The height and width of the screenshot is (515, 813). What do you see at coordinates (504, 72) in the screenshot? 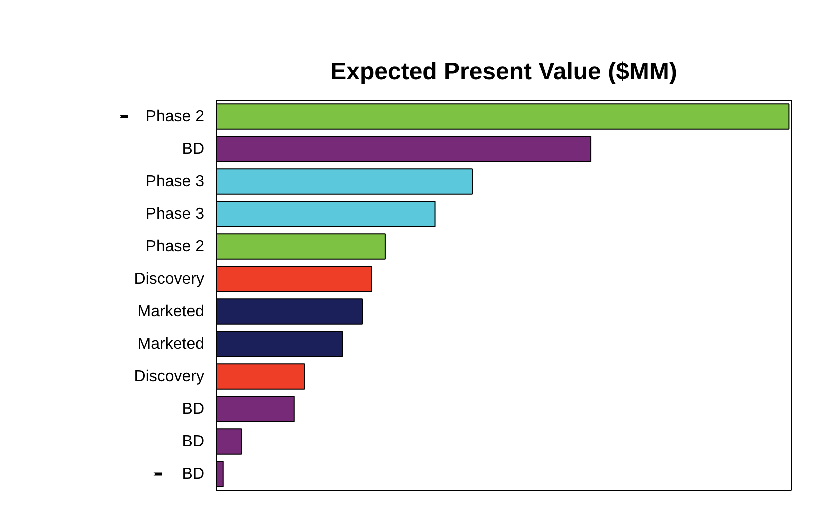
I see `chart-title: Expected Present Value ($MM)` at bounding box center [504, 72].